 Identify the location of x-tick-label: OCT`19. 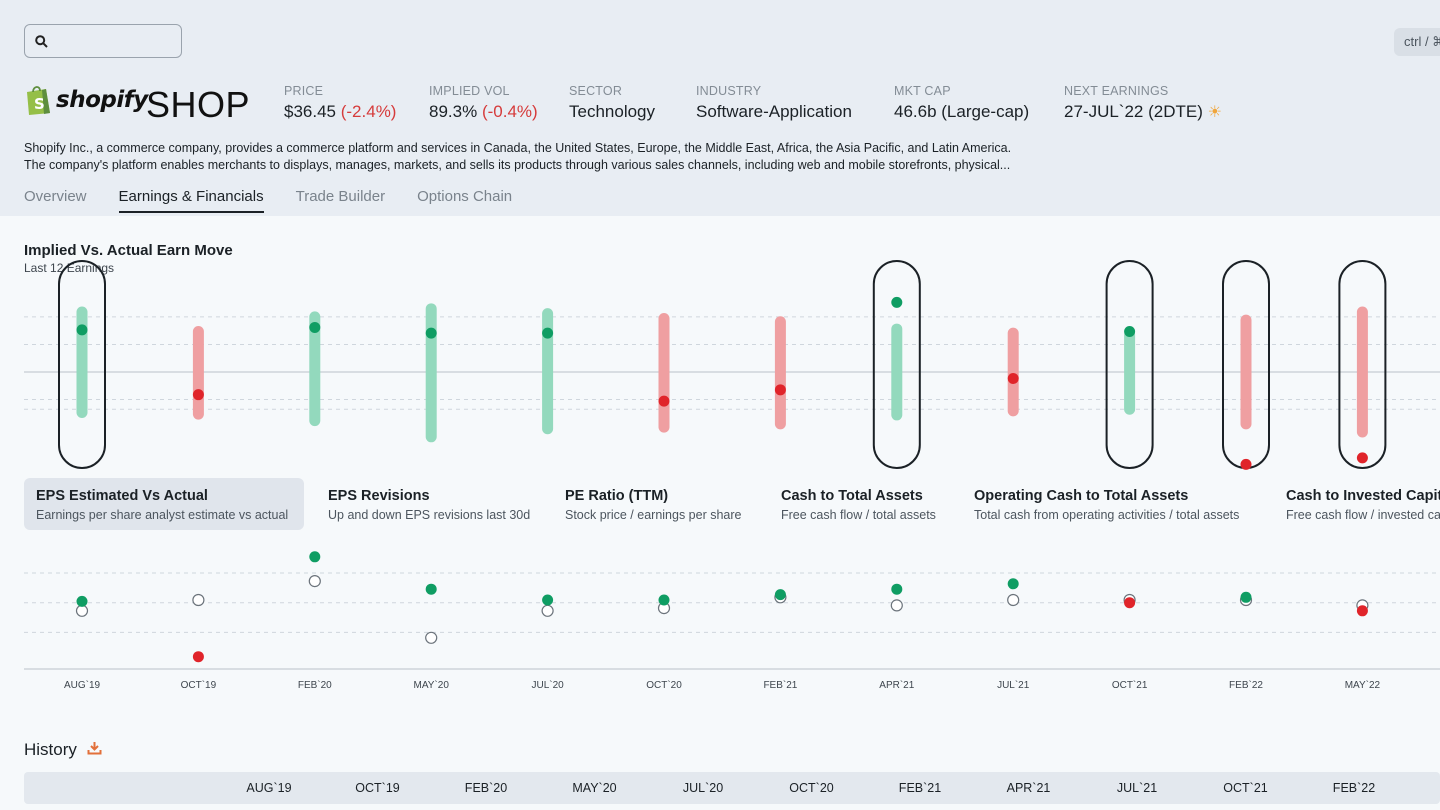
(199, 685).